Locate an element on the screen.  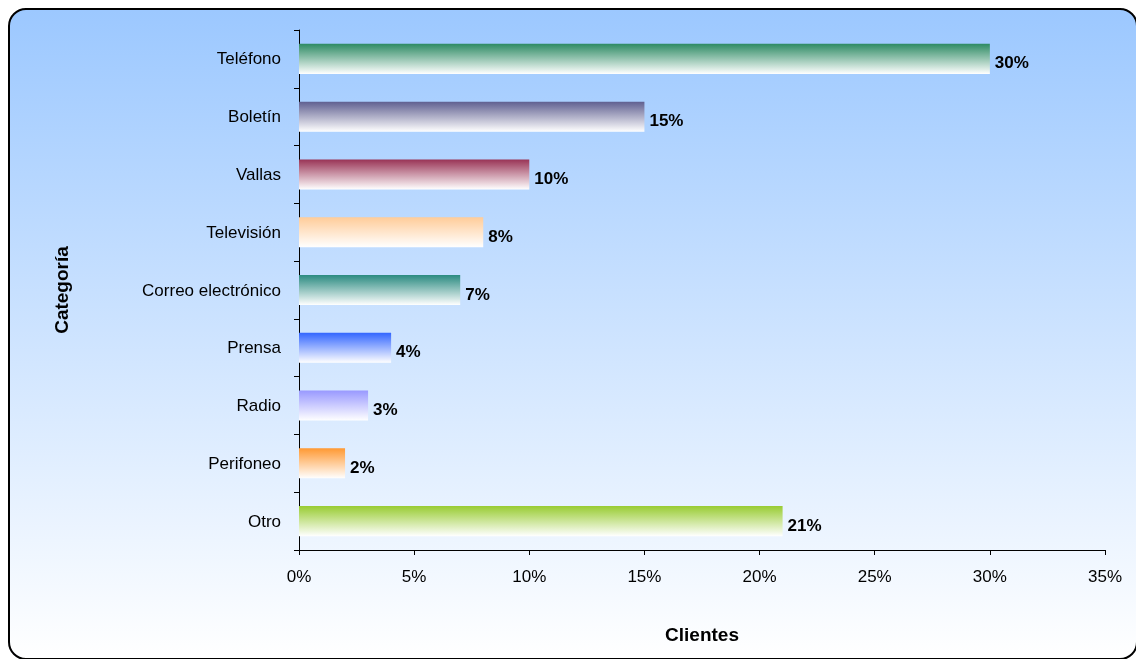
y-tick-label: Otro is located at coordinates (264, 521).